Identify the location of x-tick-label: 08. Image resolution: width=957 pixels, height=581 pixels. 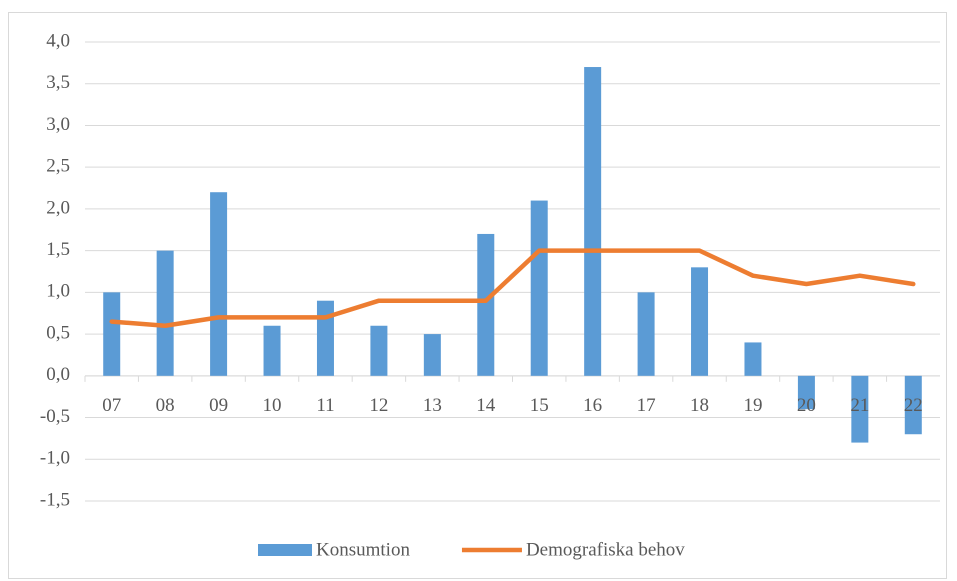
(165, 405).